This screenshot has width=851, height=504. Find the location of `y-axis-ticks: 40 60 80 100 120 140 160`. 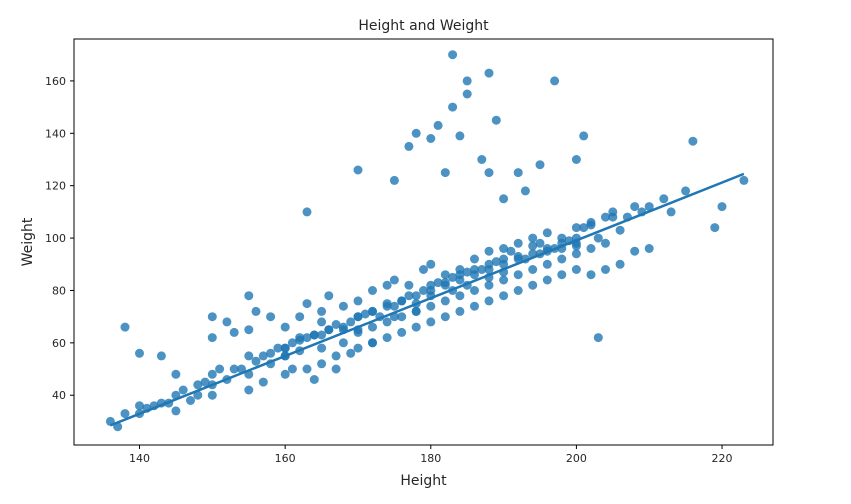

y-axis-ticks: 40 60 80 100 120 140 160 is located at coordinates (59, 238).